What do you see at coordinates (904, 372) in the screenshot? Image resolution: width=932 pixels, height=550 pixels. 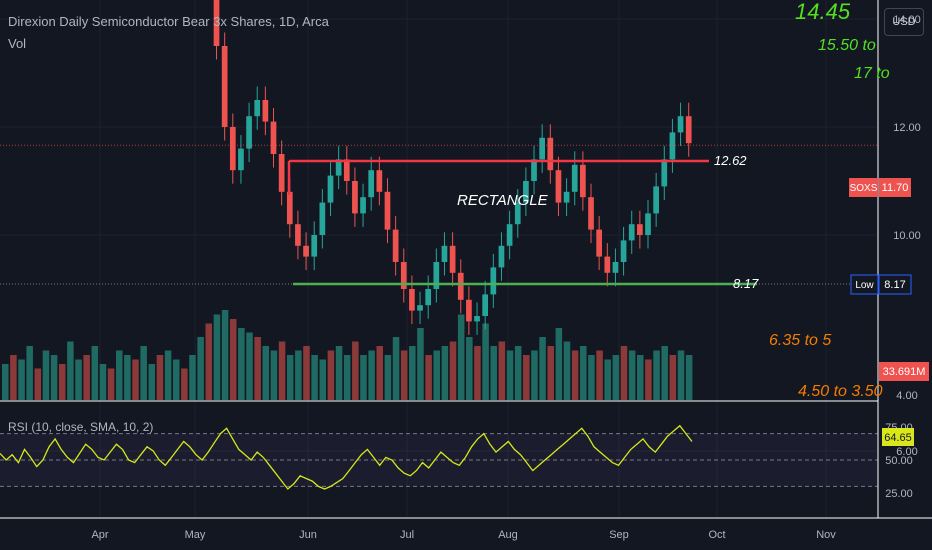 I see `volume-badge: 33.691M` at bounding box center [904, 372].